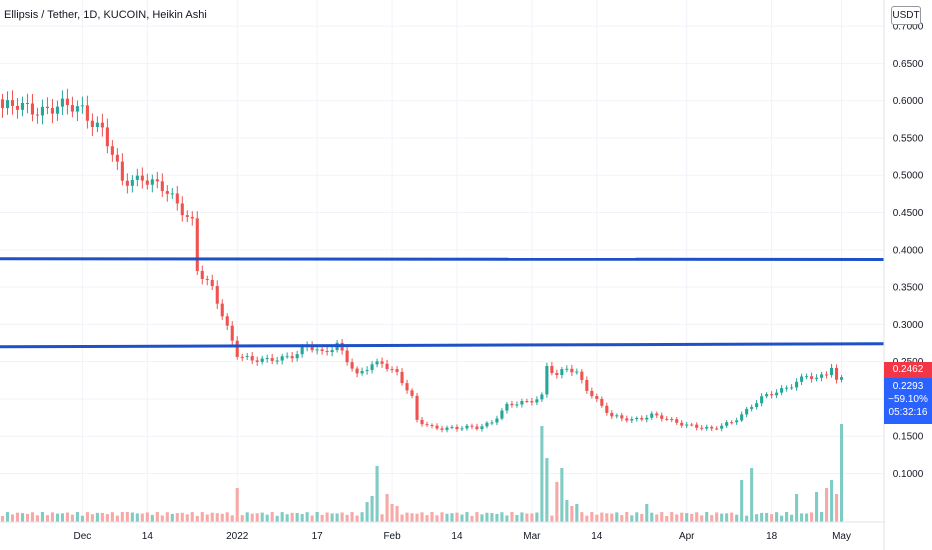 The image size is (932, 550). What do you see at coordinates (908, 437) in the screenshot?
I see `price-tick-label: 0.1500` at bounding box center [908, 437].